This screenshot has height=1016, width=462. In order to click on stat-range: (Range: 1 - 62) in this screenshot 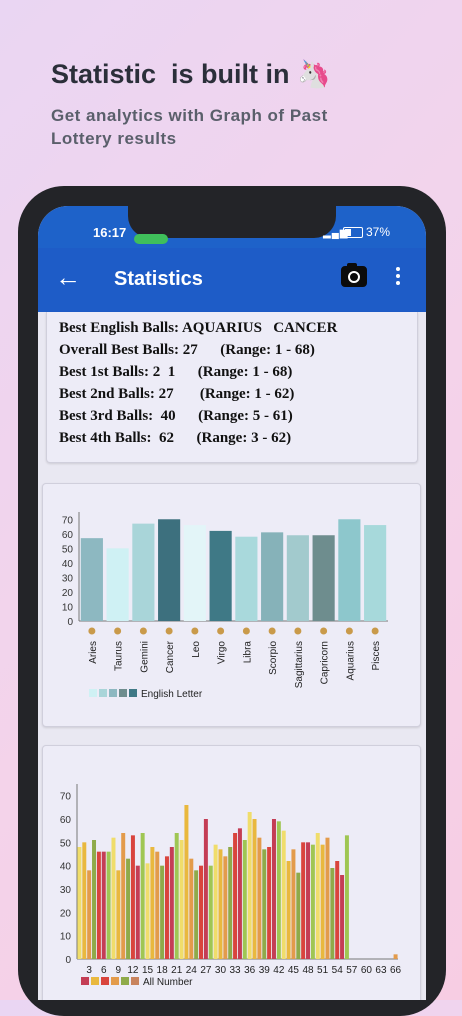, I will do `click(247, 394)`.